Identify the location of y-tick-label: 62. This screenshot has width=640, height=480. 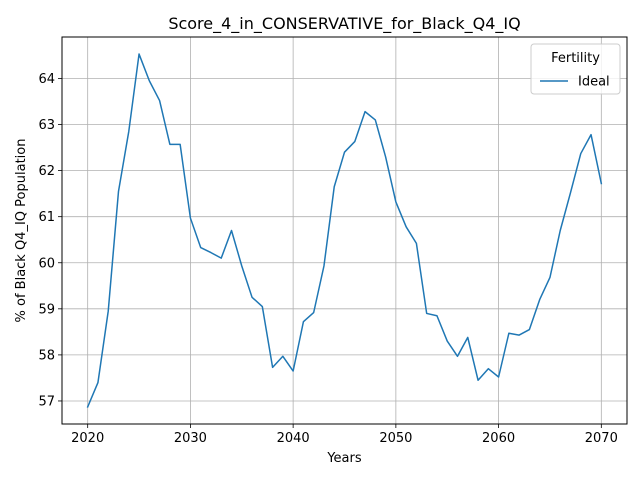
(46, 171).